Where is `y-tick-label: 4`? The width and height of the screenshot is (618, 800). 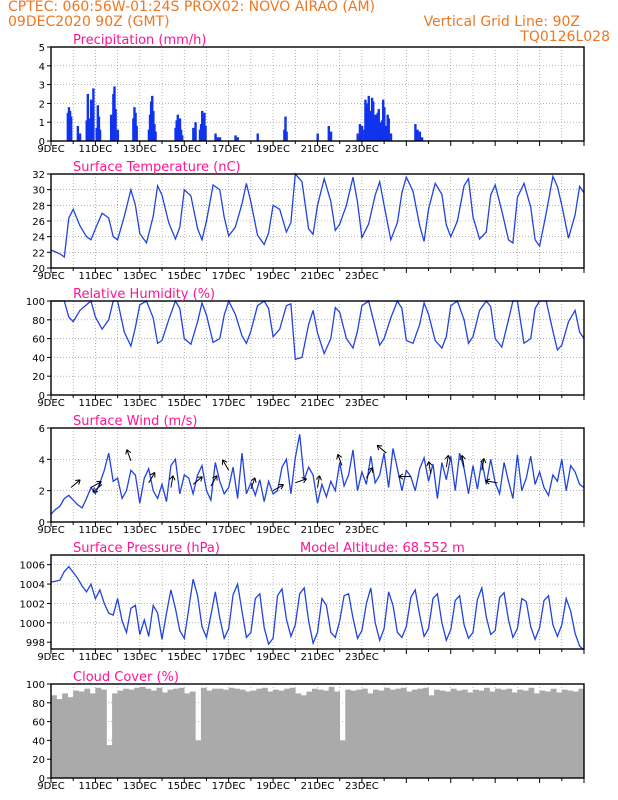
y-tick-label: 4 is located at coordinates (42, 67).